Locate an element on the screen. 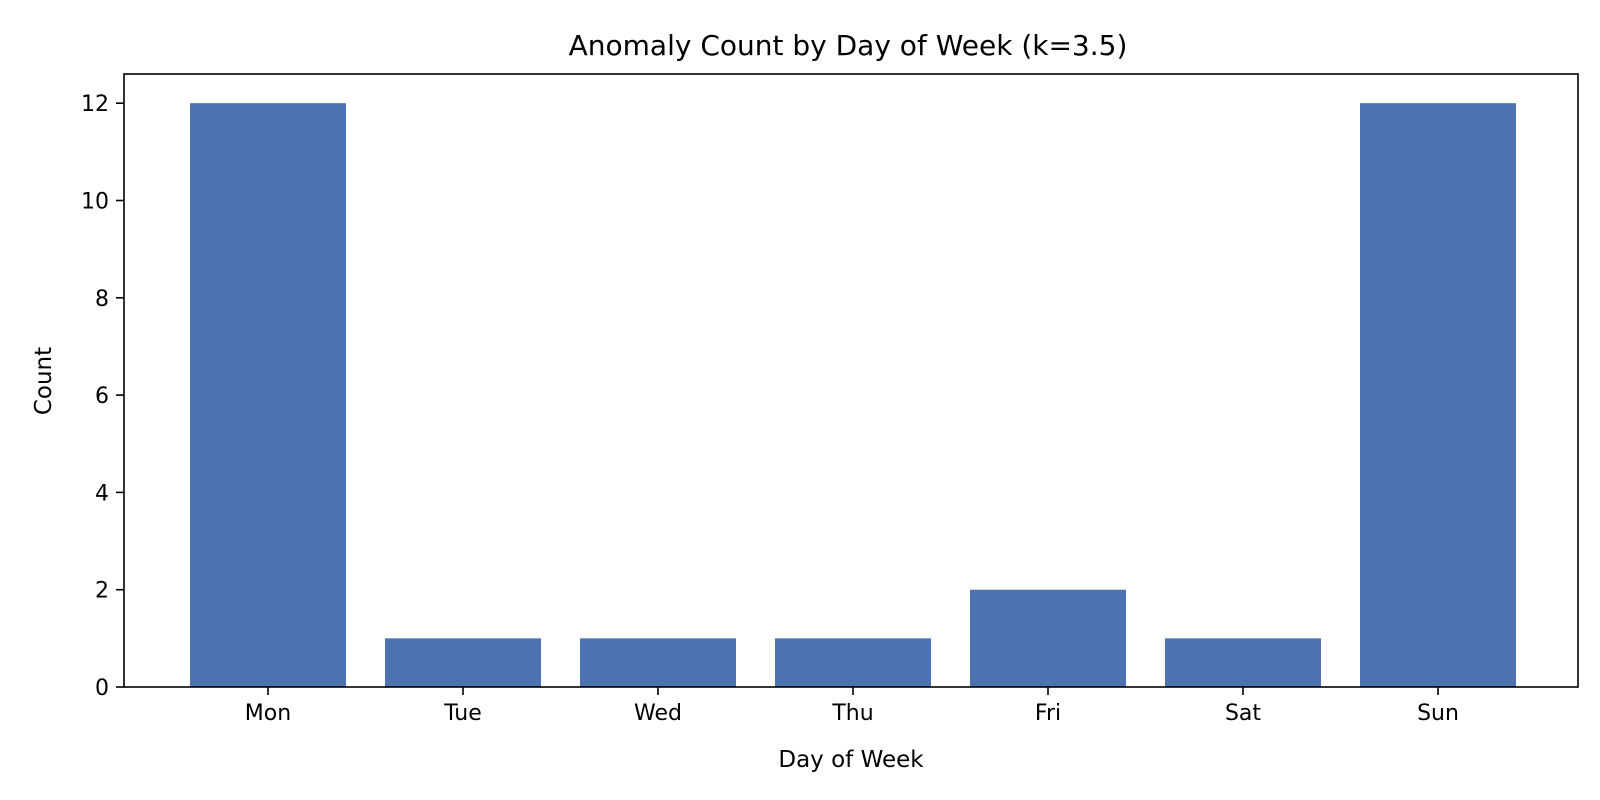 The width and height of the screenshot is (1600, 800). bar-tue is located at coordinates (463, 662).